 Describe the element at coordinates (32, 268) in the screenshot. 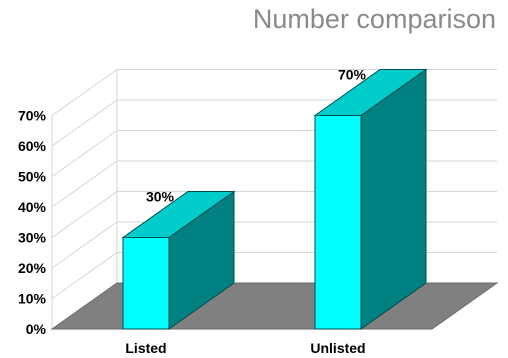

I see `y-tick-label: 20%` at that location.